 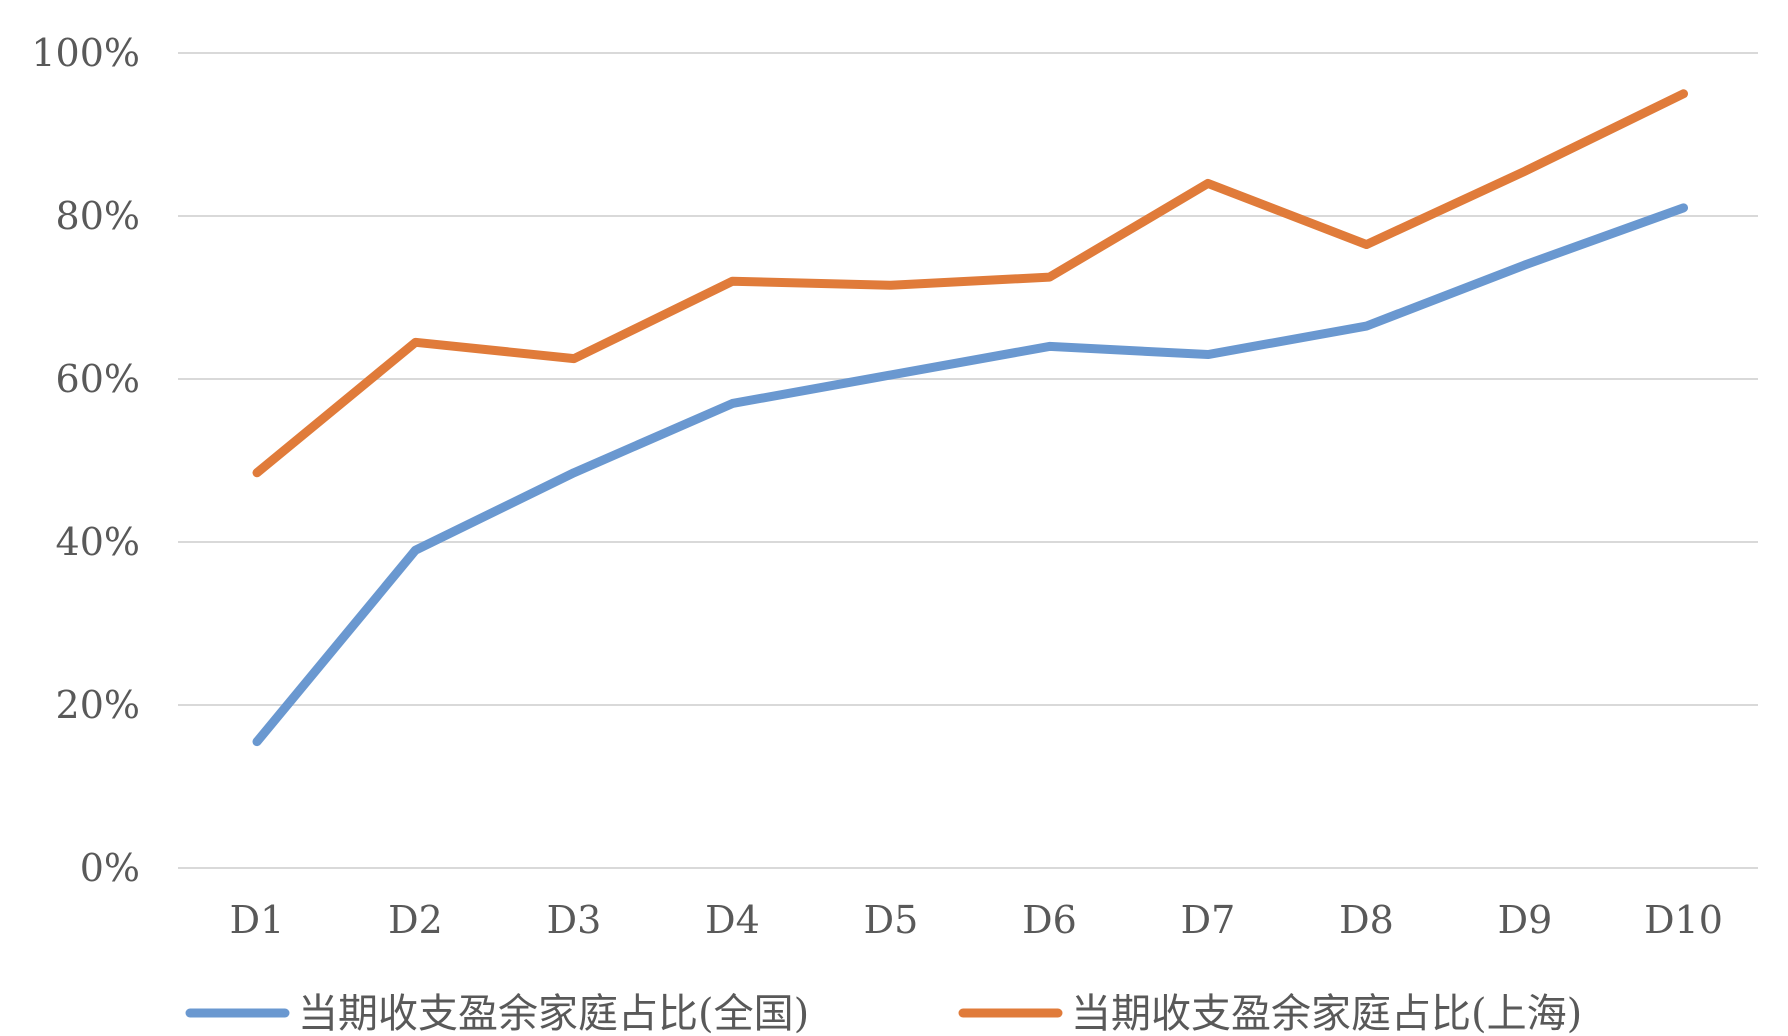 What do you see at coordinates (553, 1013) in the screenshot?
I see `legend-label-1: 当期收支盈余家庭占比(全国)` at bounding box center [553, 1013].